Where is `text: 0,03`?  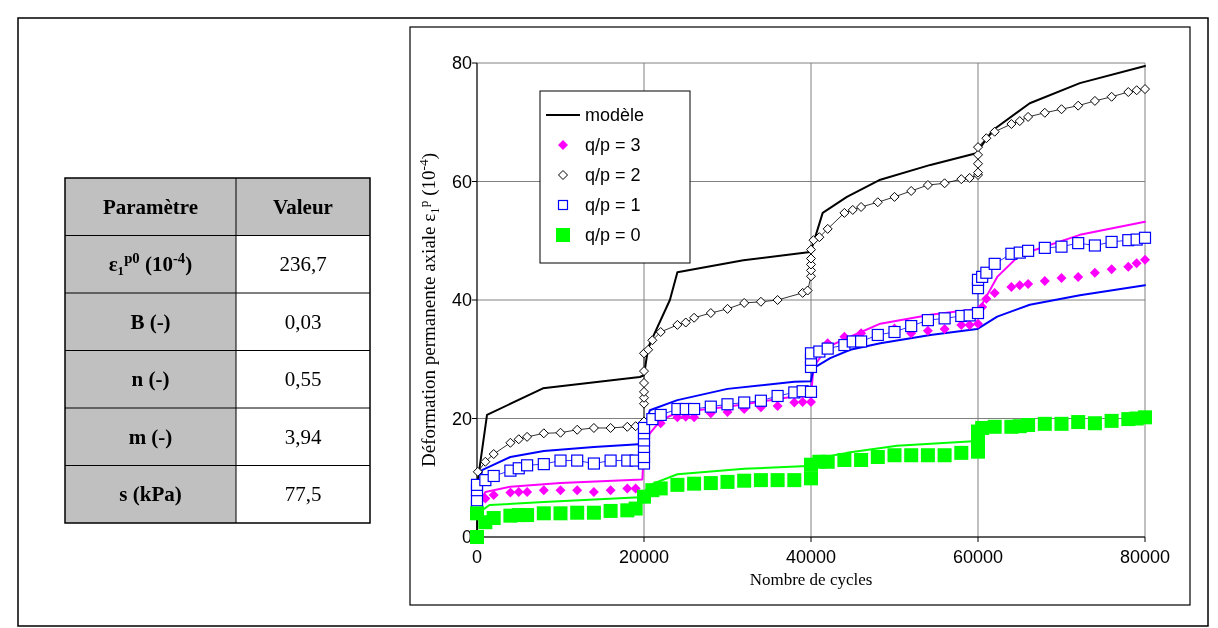
text: 0,03 is located at coordinates (303, 321).